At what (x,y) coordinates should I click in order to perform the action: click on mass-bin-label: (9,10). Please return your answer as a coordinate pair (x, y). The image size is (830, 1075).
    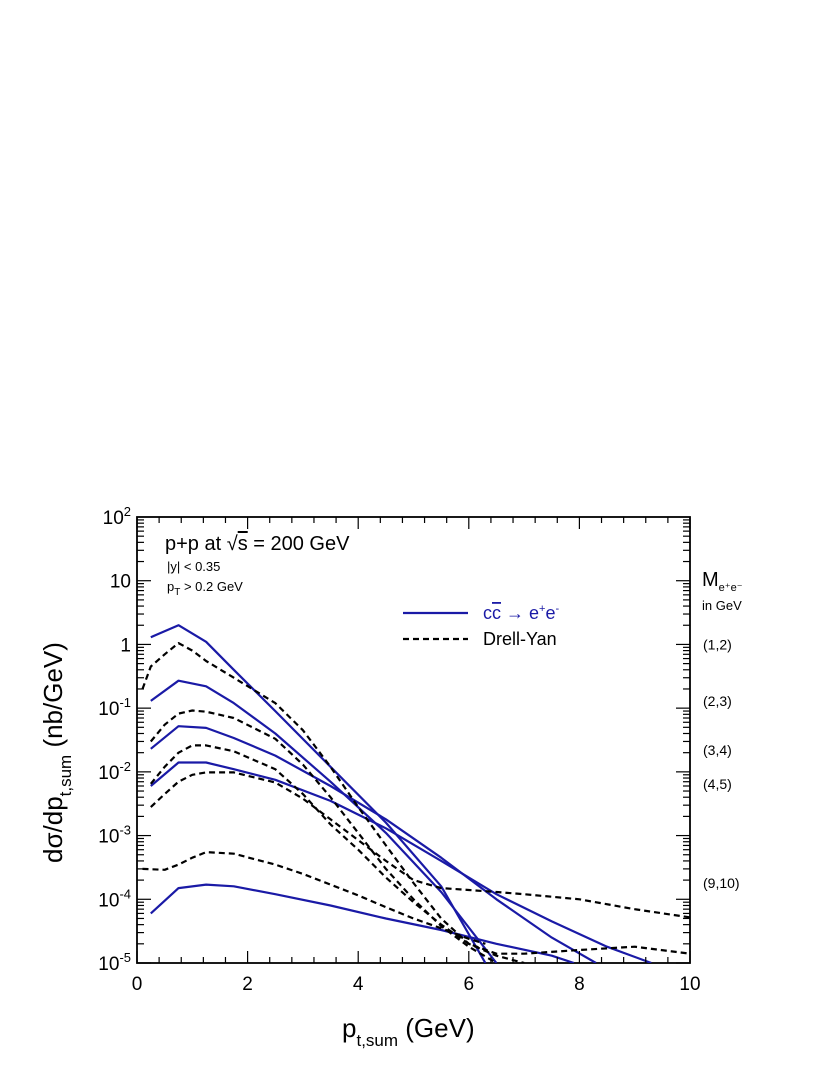
    Looking at the image, I should click on (721, 883).